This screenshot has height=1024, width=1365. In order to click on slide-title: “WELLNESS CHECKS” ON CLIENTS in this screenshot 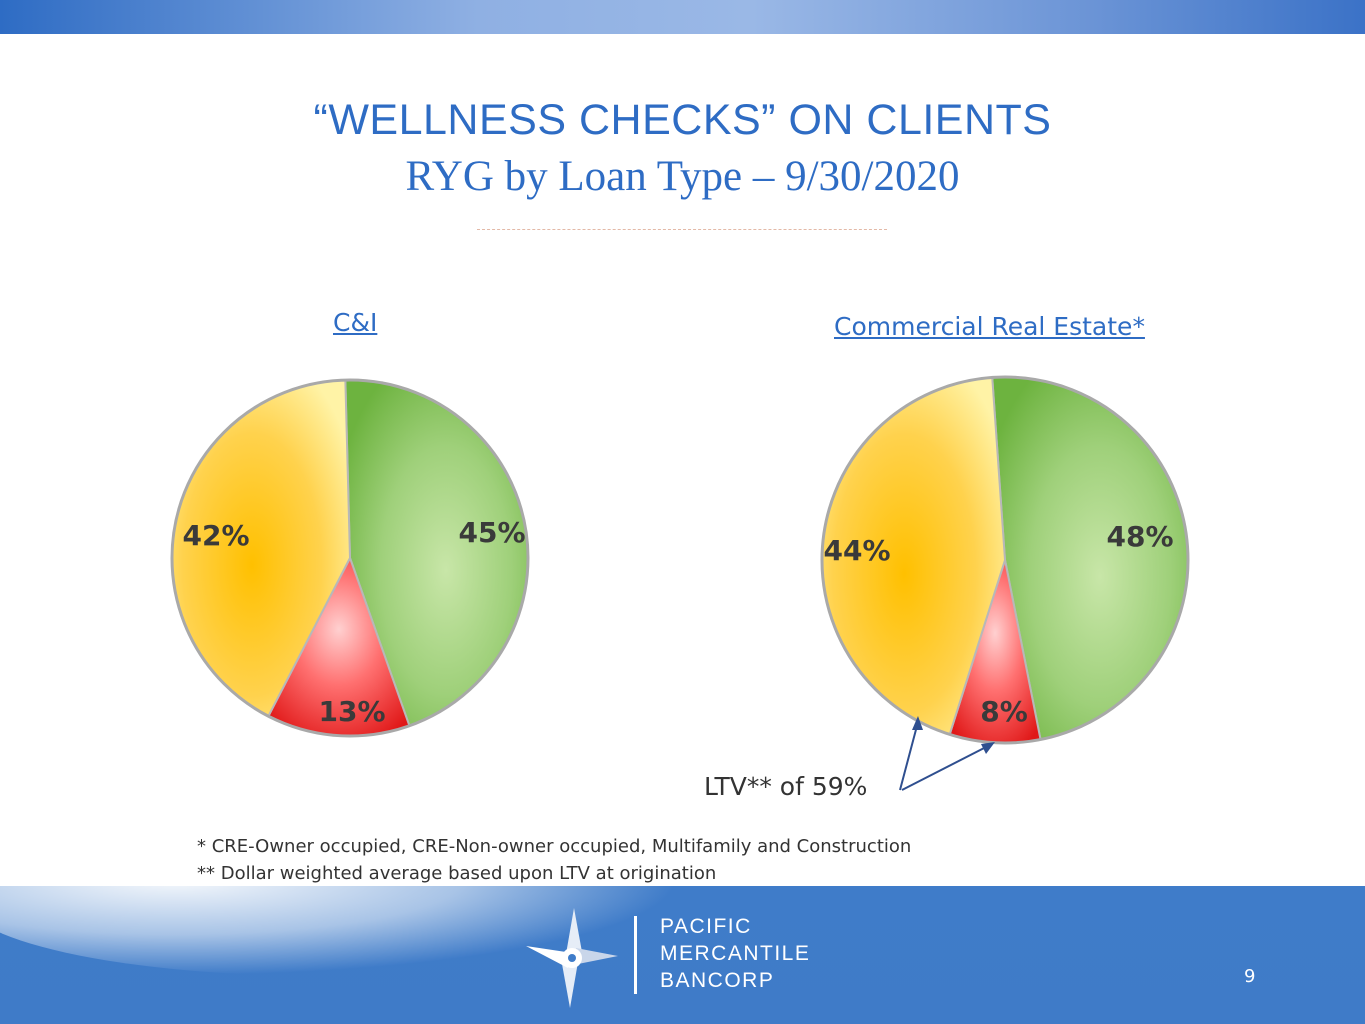, I will do `click(682, 120)`.